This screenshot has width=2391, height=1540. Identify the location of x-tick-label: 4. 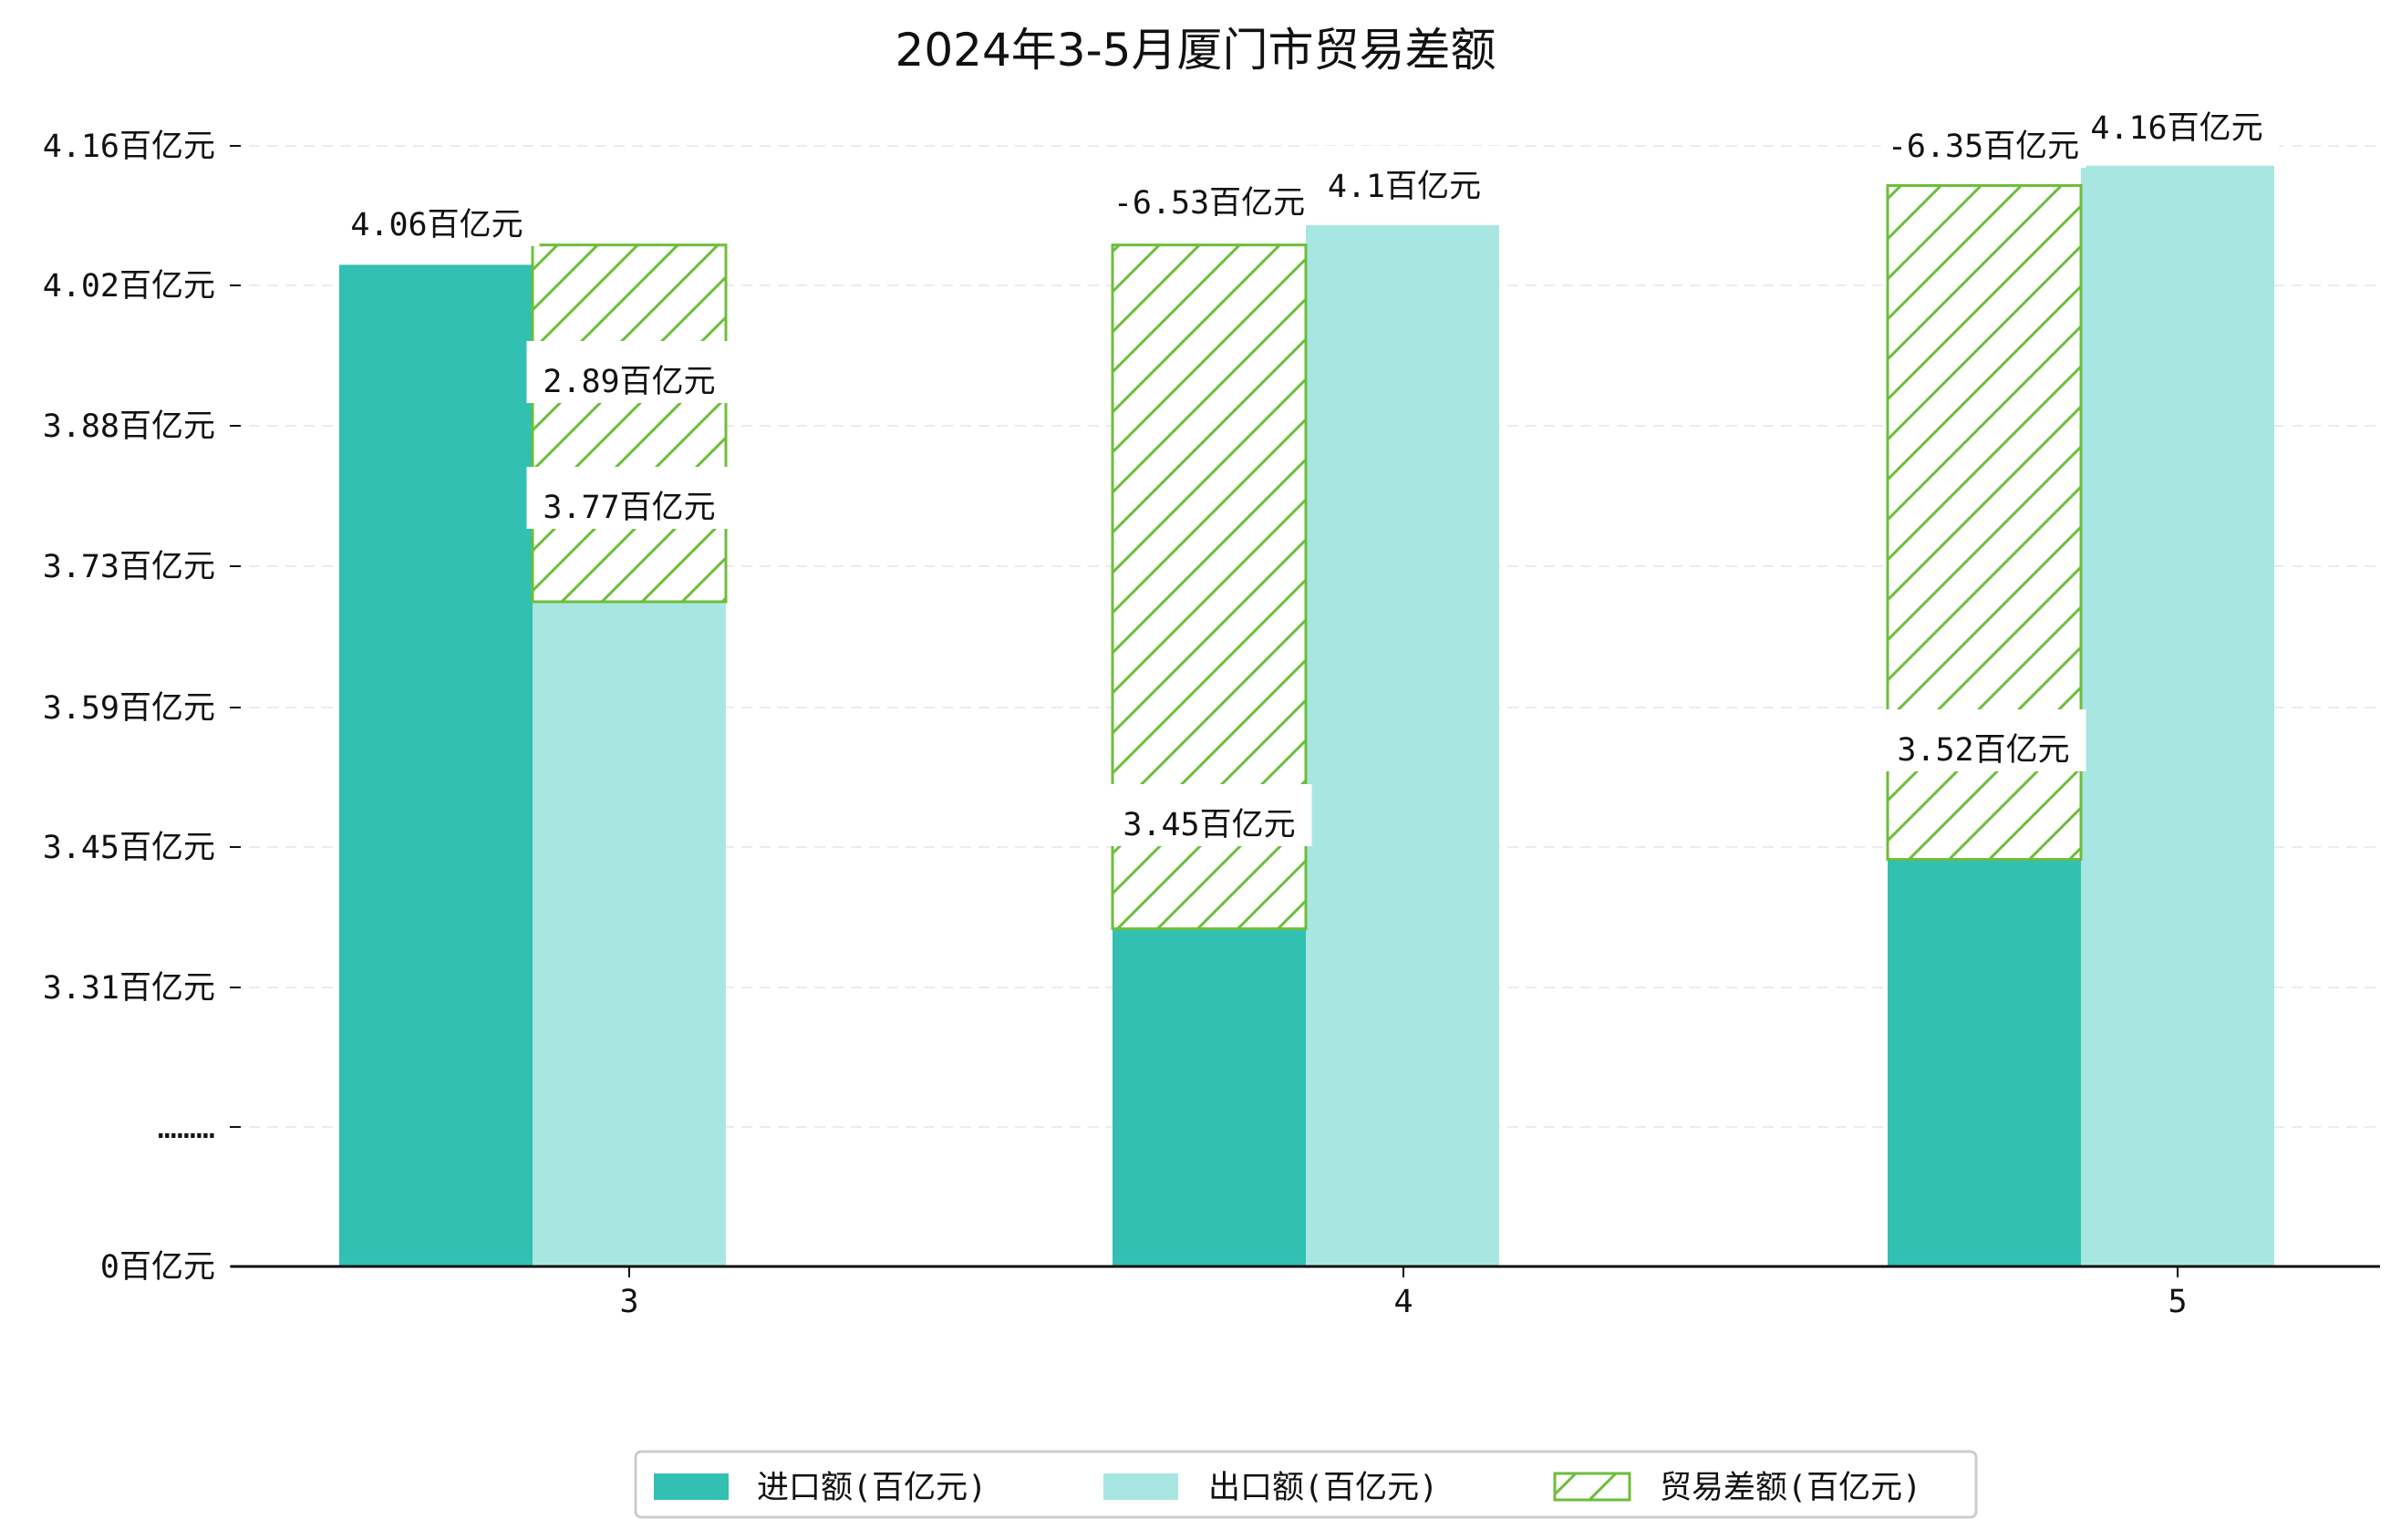
(1403, 1302).